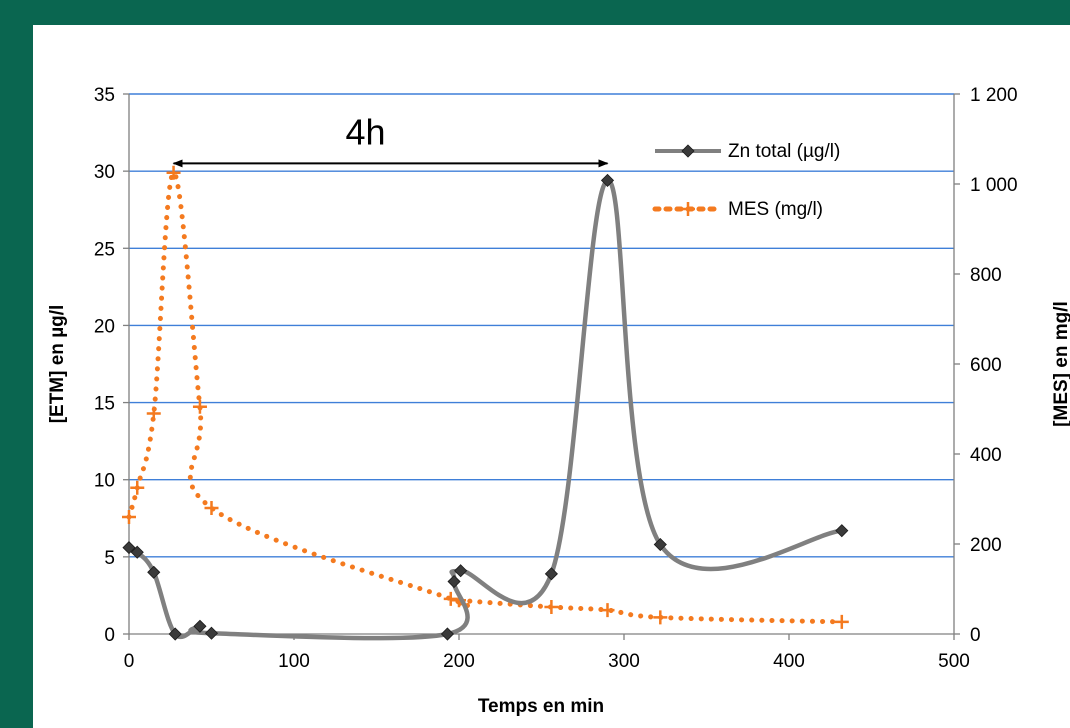  Describe the element at coordinates (109, 635) in the screenshot. I see `y-left-tick-label: 0` at that location.